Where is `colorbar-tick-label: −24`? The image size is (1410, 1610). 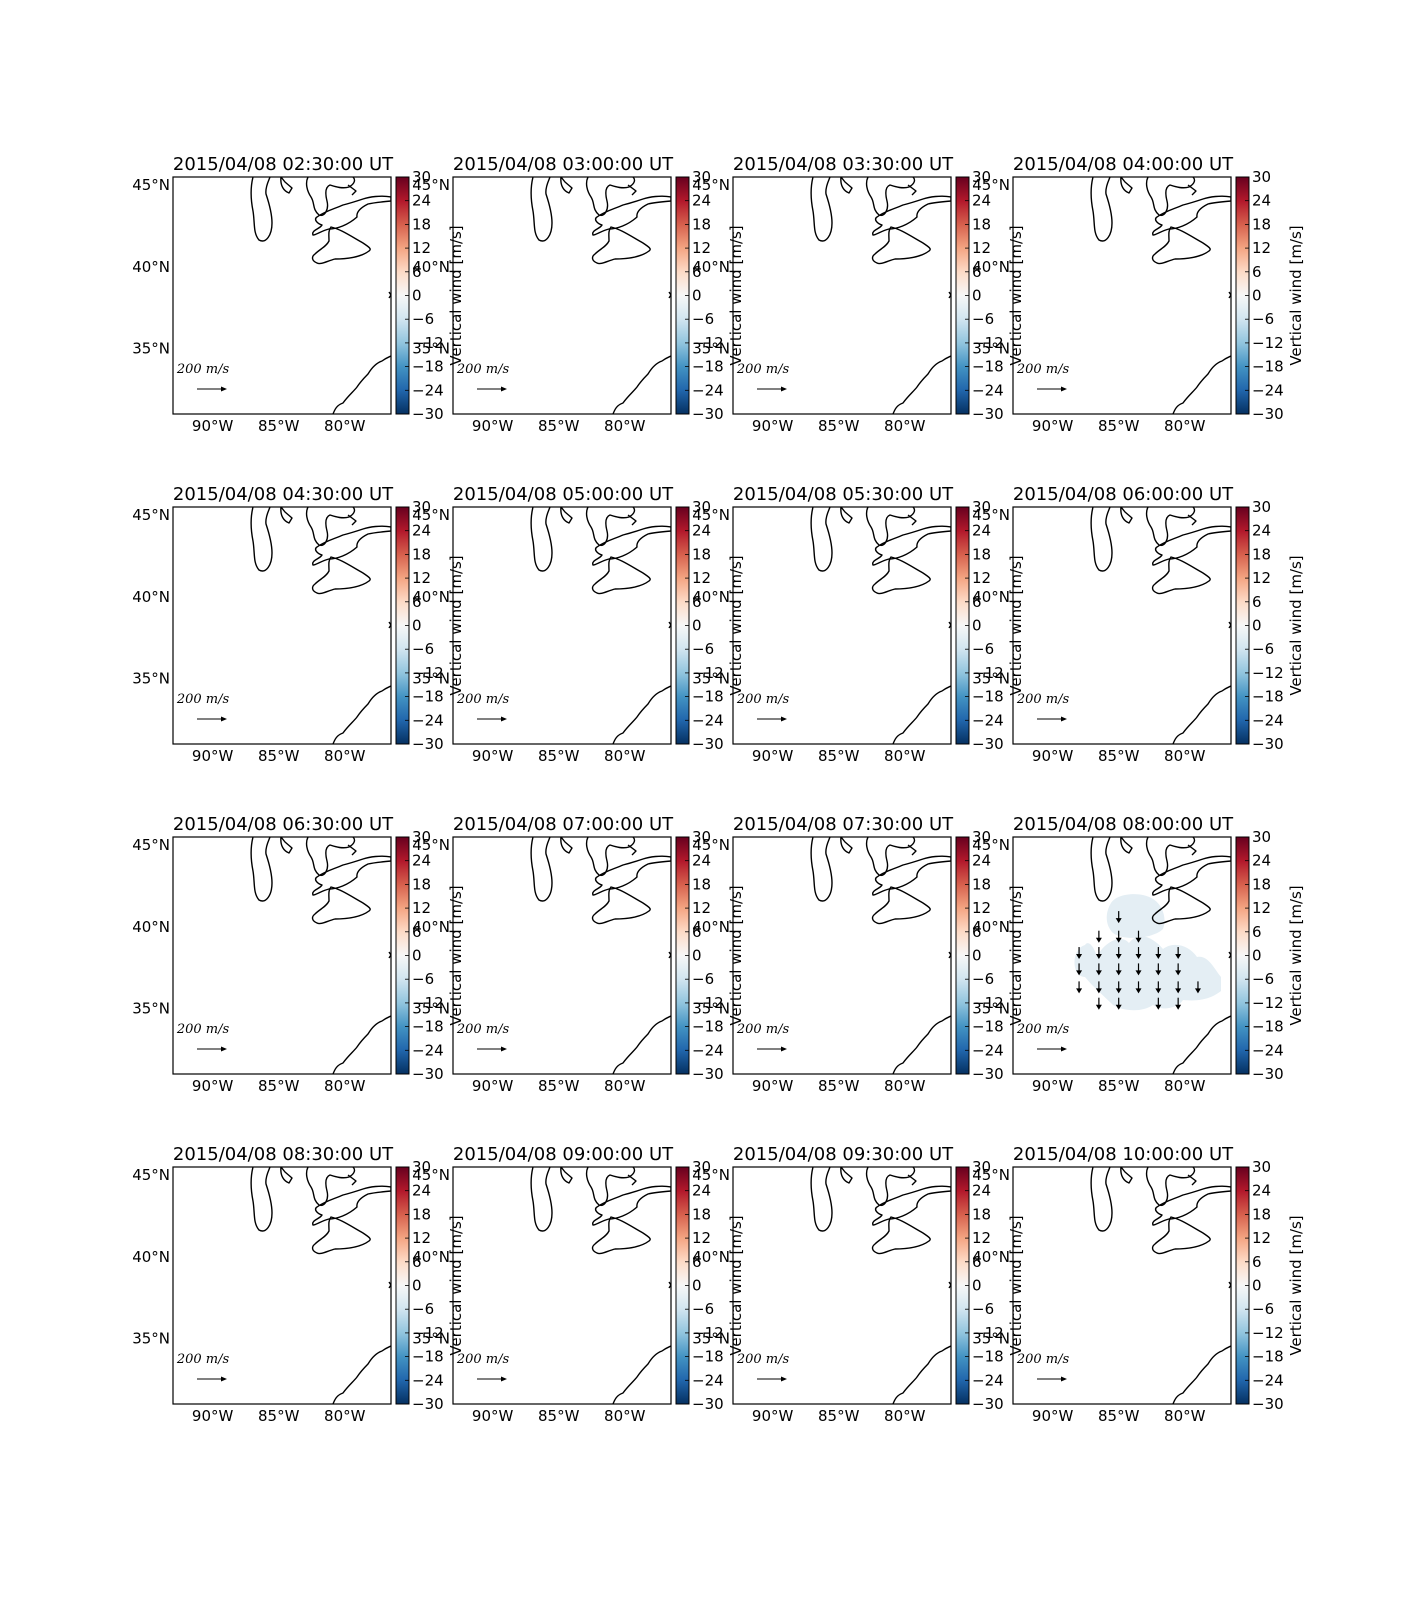 colorbar-tick-label: −24 is located at coordinates (988, 390).